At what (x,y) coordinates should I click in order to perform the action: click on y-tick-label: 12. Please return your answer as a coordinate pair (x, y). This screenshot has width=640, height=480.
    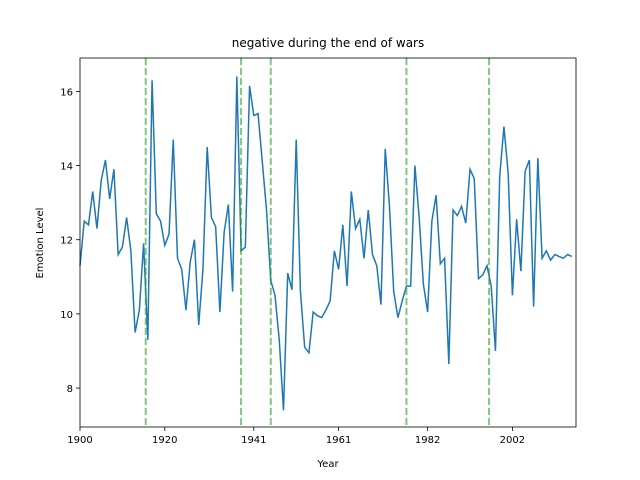
    Looking at the image, I should click on (66, 241).